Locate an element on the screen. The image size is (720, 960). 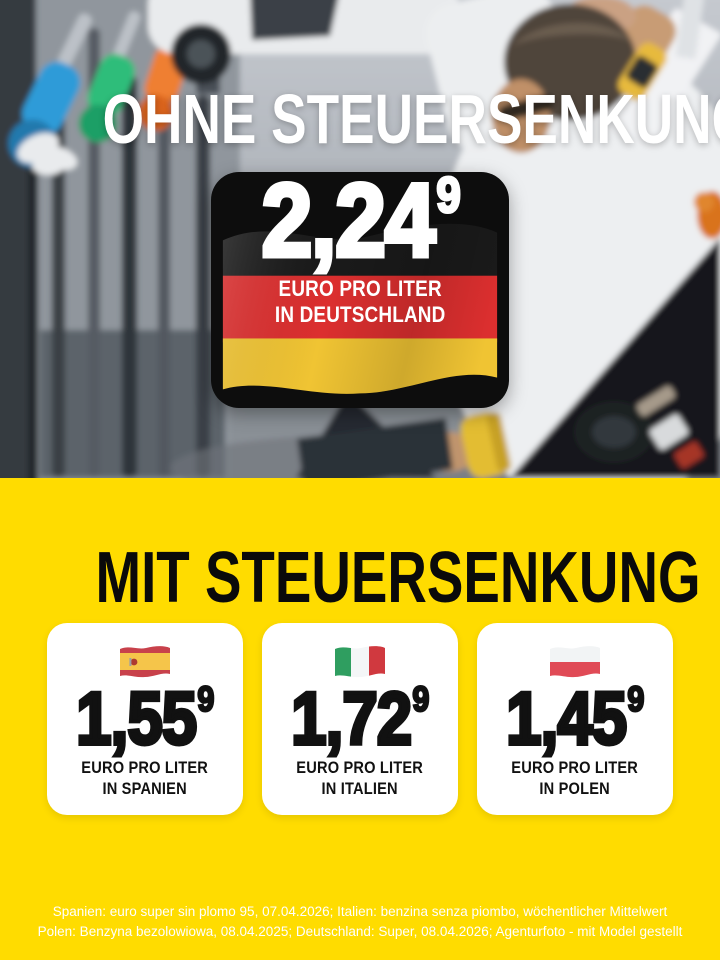
watch-illustration is located at coordinates (642, 71).